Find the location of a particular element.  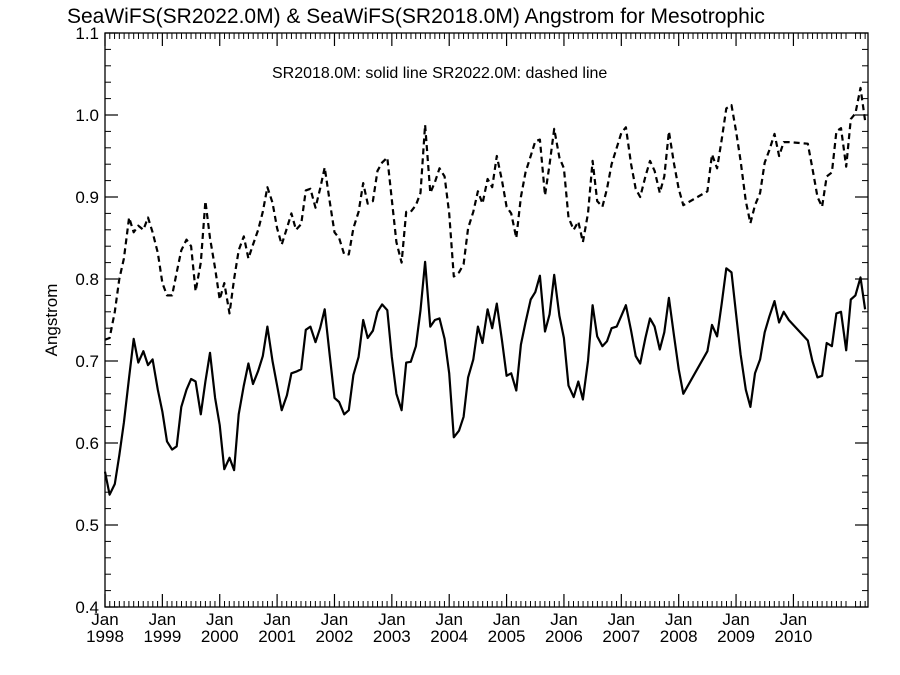

y-tick-label: 0.7 is located at coordinates (87, 361).